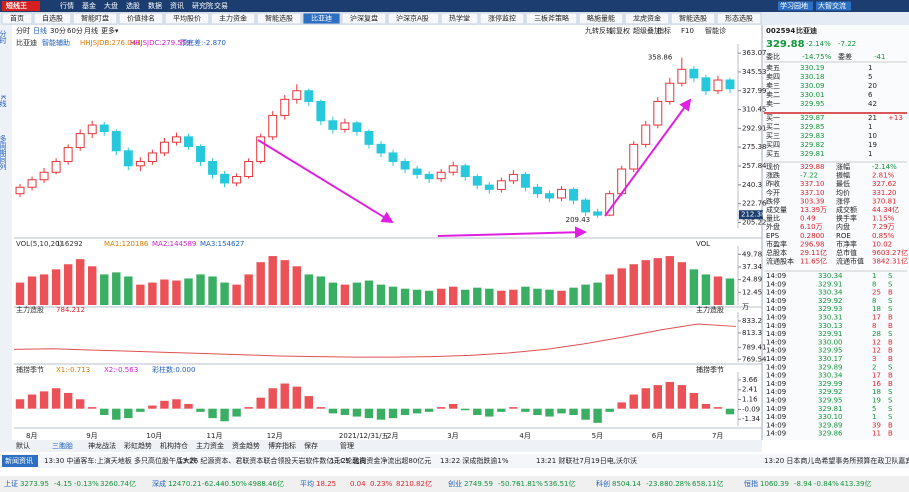 The image size is (909, 492). Describe the element at coordinates (272, 460) in the screenshot. I see `news-item: 13:26 纪源资本、君联资本联合领投天岩软件数亿元C轮融资` at that location.